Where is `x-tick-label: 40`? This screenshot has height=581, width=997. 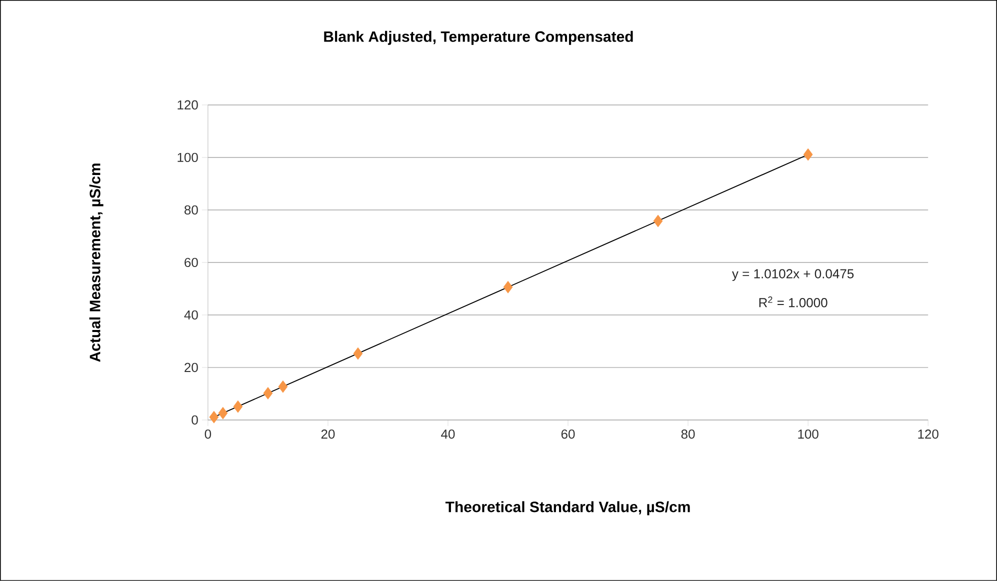
x-tick-label: 40 is located at coordinates (448, 434).